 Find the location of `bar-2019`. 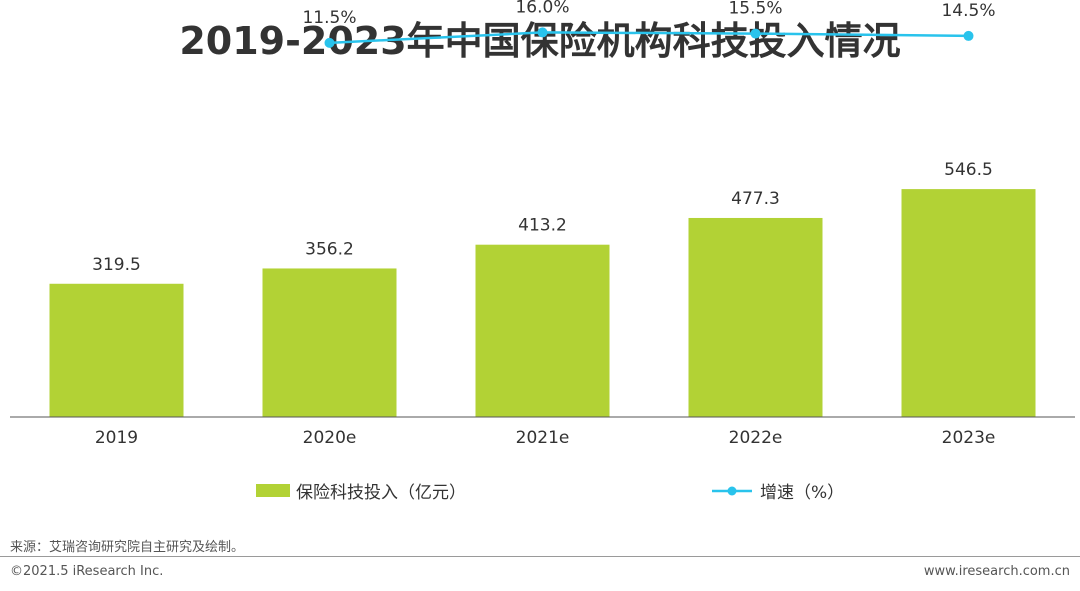

bar-2019 is located at coordinates (116, 350).